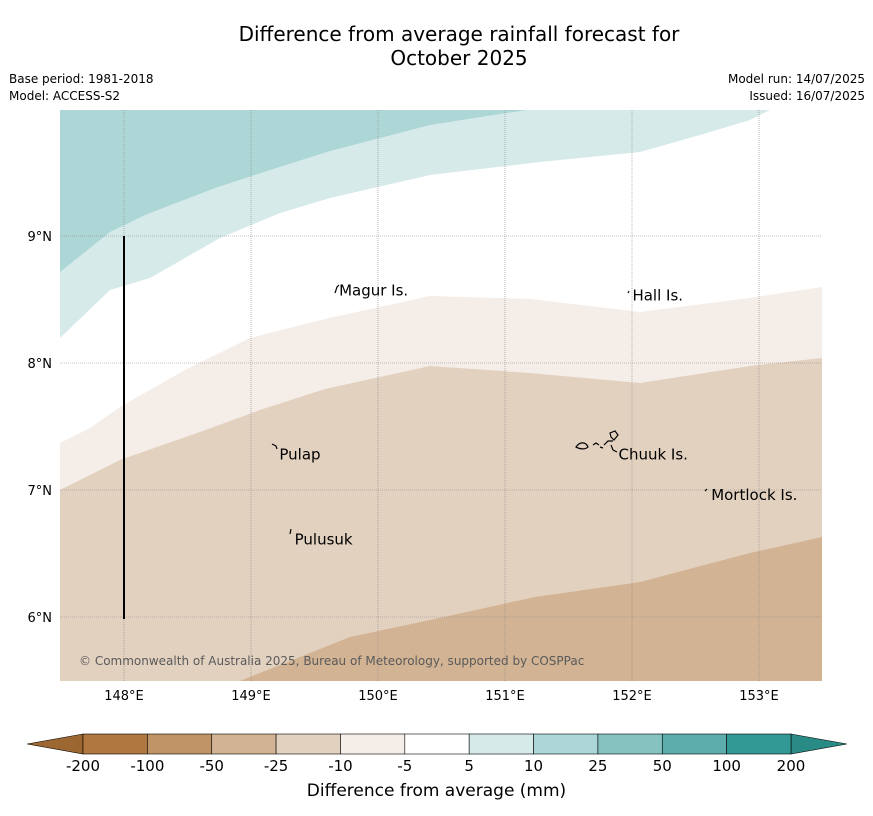  Describe the element at coordinates (378, 696) in the screenshot. I see `lon-tick-label: 150°E` at that location.